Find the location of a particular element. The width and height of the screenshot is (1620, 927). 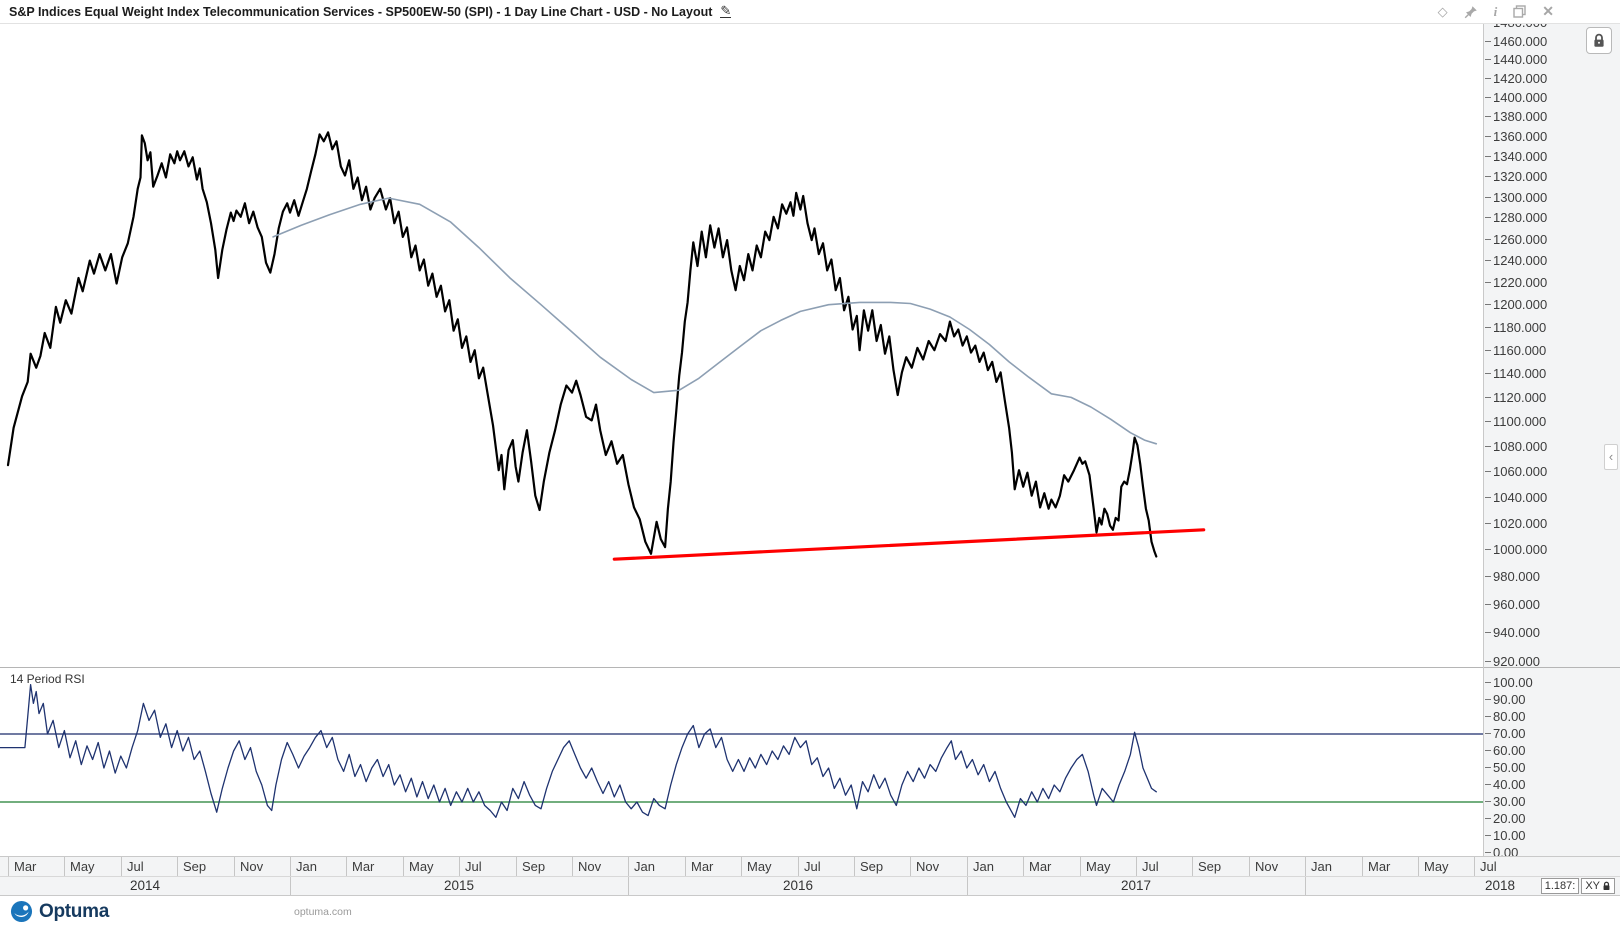

rsi-line is located at coordinates (578, 751).